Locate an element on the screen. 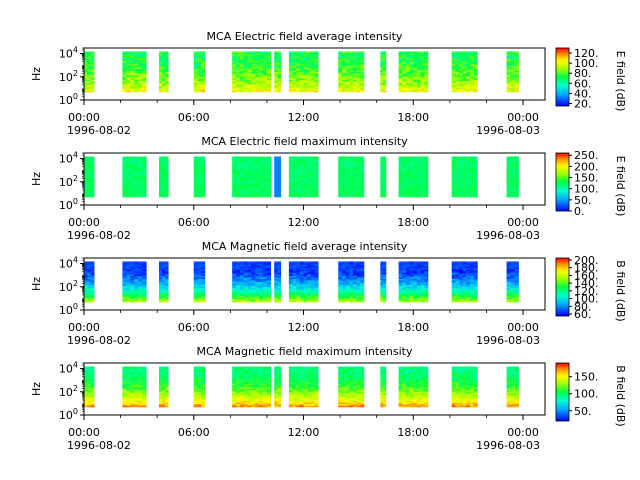 The width and height of the screenshot is (640, 480). x-date-label: 1996-08-02 is located at coordinates (99, 130).